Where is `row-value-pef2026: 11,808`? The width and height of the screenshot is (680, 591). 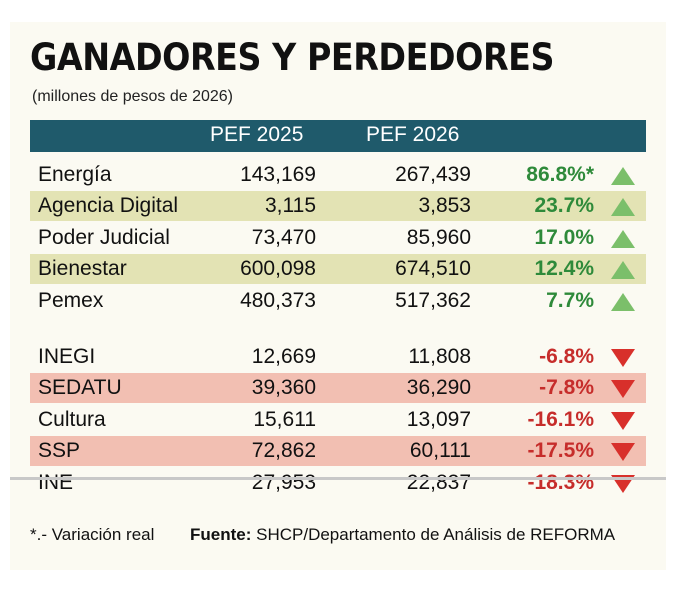 row-value-pef2026: 11,808 is located at coordinates (439, 356).